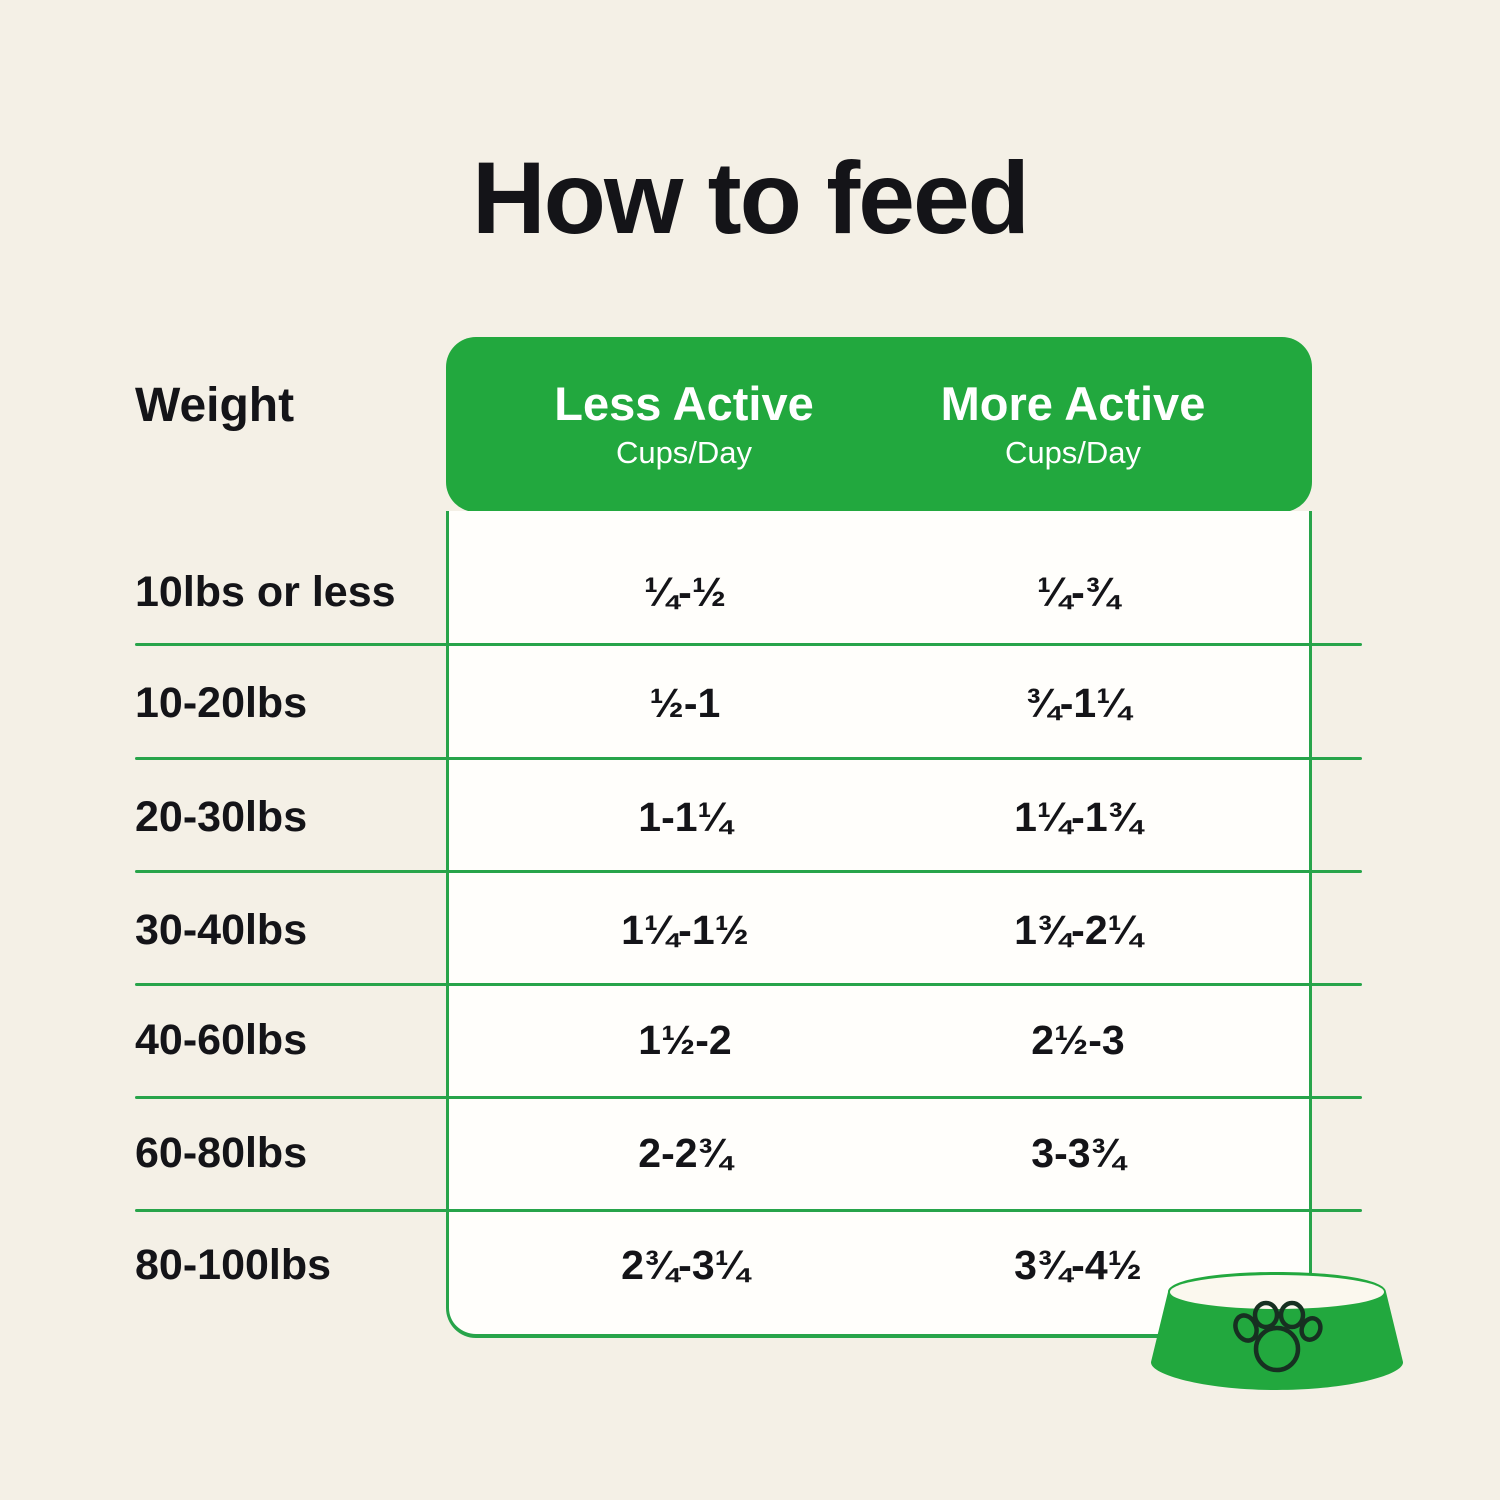 This screenshot has height=1500, width=1500. What do you see at coordinates (684, 403) in the screenshot?
I see `column-label: Less Active` at bounding box center [684, 403].